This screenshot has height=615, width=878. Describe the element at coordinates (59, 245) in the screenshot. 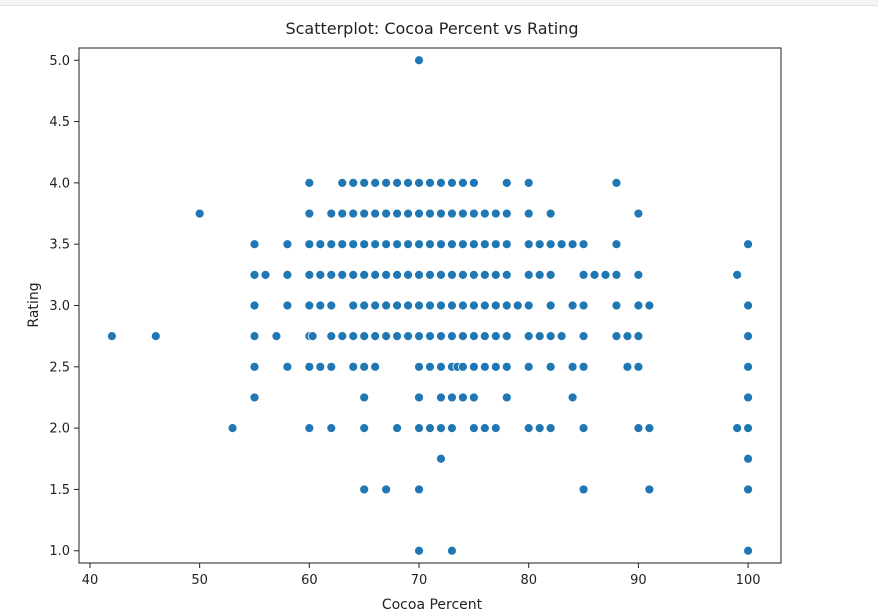

I see `y-tick-label: 3.5` at that location.